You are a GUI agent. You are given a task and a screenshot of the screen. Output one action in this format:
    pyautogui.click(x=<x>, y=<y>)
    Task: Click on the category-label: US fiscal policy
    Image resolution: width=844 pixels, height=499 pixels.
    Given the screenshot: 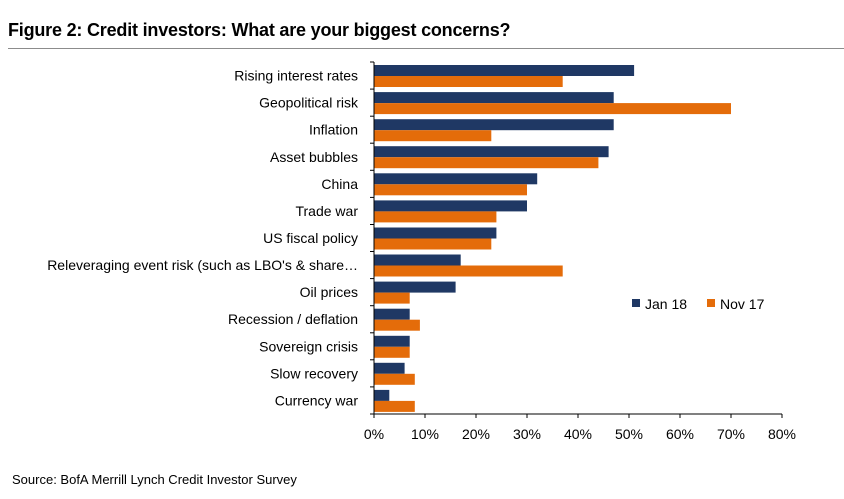 What is the action you would take?
    pyautogui.click(x=310, y=238)
    